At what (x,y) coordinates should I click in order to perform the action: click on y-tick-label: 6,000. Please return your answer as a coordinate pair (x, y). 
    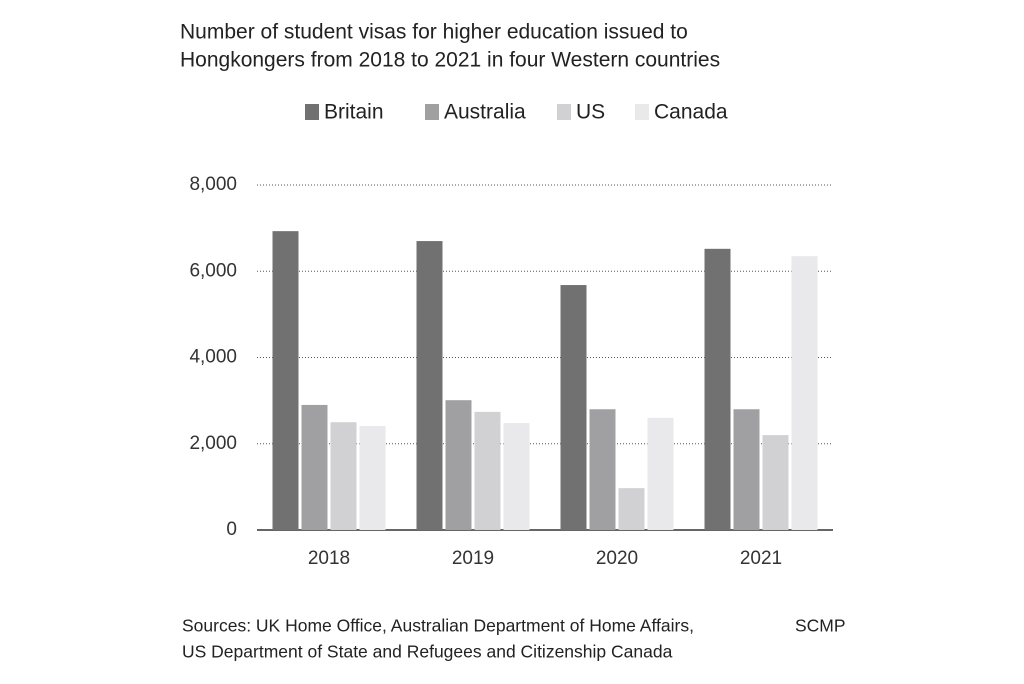
    Looking at the image, I should click on (213, 270).